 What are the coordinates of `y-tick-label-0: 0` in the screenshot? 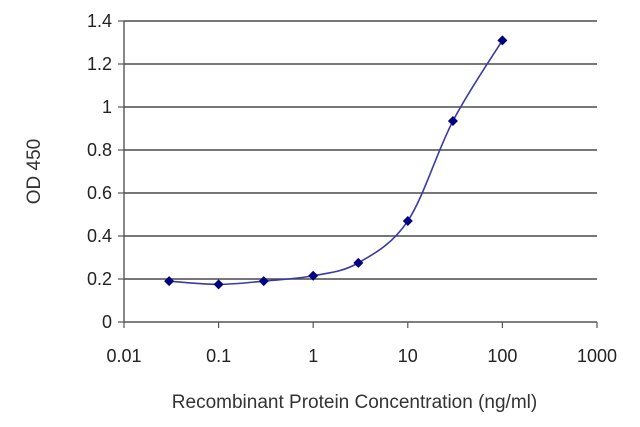 It's located at (107, 322).